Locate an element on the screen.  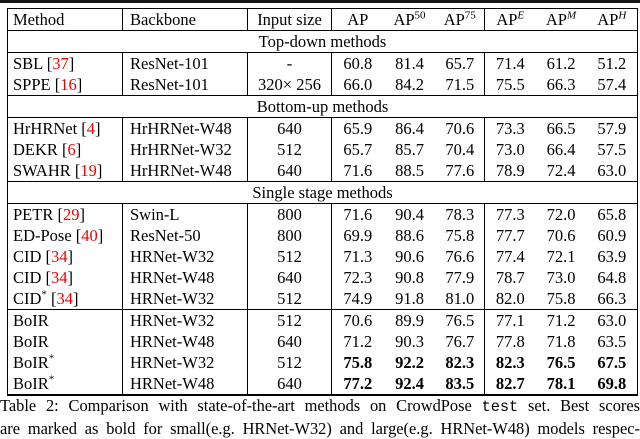
metric-cell: 89.9 is located at coordinates (409, 320).